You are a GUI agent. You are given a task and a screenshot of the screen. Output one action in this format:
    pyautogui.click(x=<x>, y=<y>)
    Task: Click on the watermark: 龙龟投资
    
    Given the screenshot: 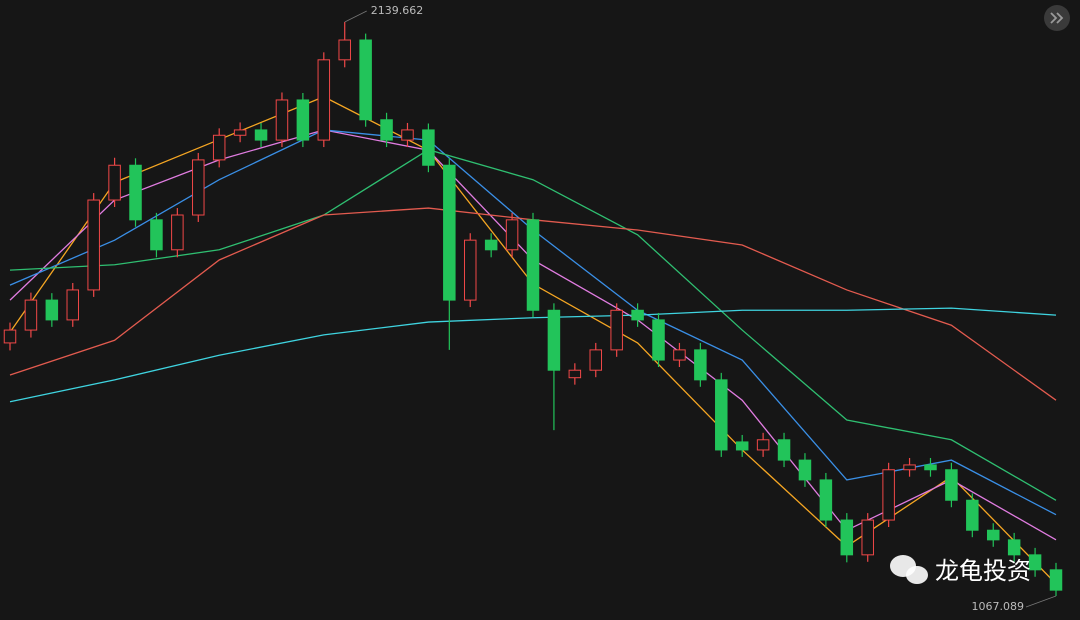 What is the action you would take?
    pyautogui.click(x=960, y=570)
    